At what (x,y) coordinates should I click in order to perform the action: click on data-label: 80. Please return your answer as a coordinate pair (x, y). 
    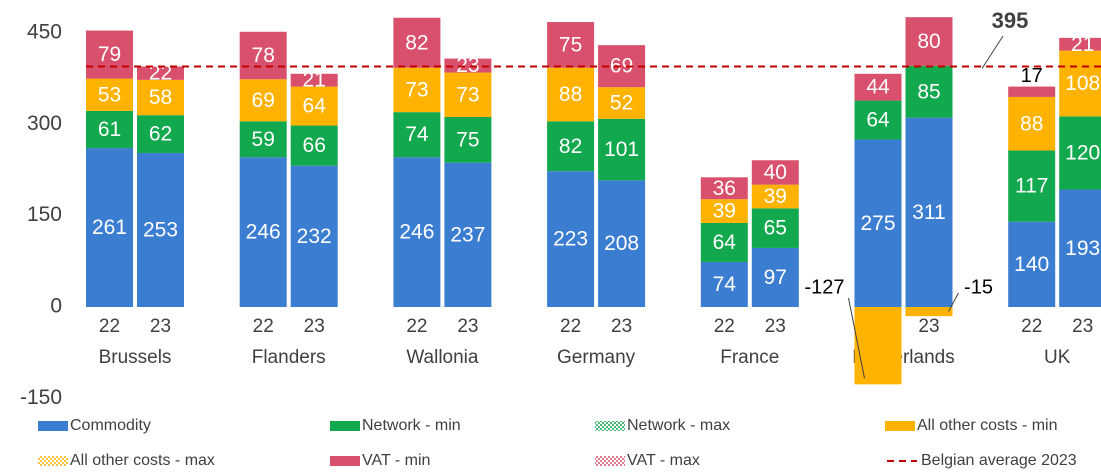
    Looking at the image, I should click on (928, 41).